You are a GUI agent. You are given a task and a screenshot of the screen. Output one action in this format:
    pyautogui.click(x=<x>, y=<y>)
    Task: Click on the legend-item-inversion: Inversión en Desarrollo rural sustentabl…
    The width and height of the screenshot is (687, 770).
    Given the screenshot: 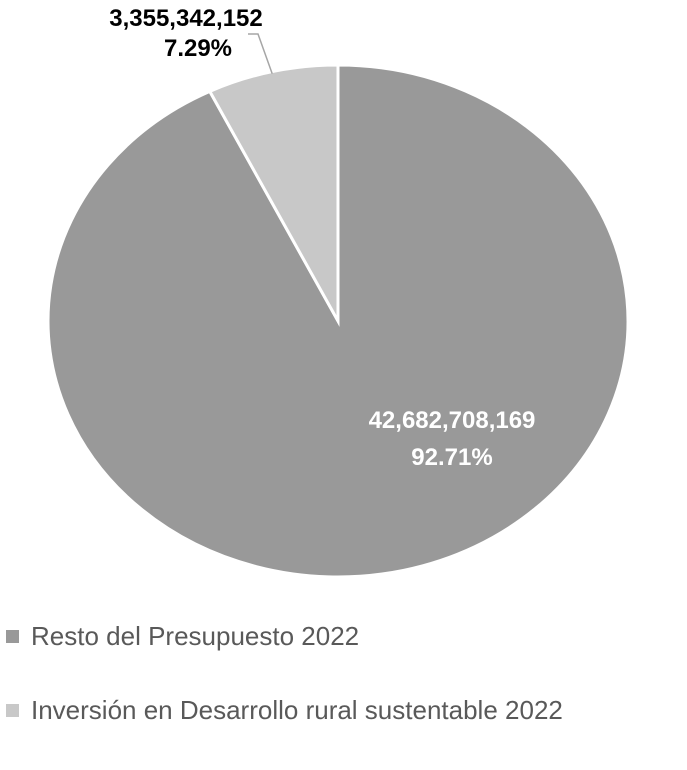 What is the action you would take?
    pyautogui.click(x=284, y=709)
    